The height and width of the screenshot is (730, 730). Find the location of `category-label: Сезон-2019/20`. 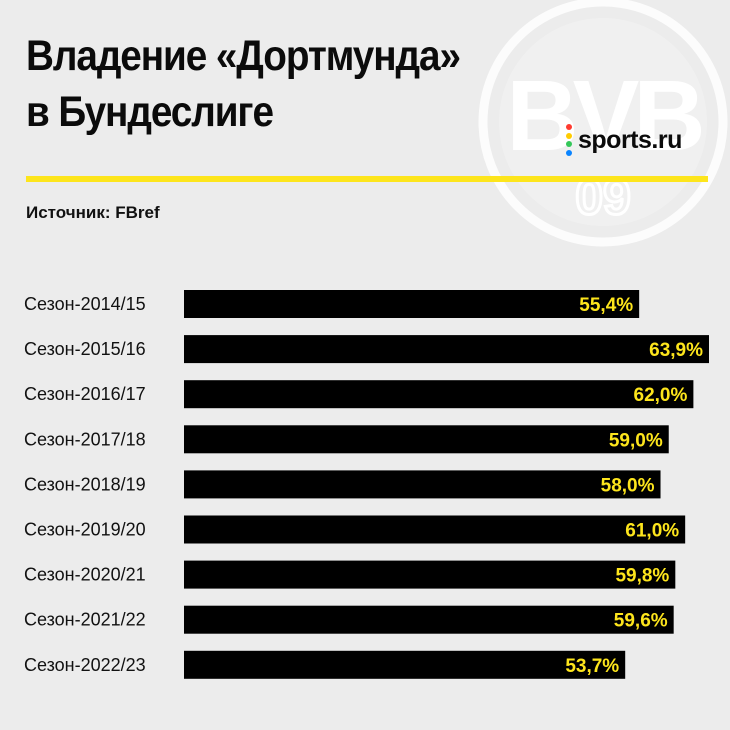

category-label: Сезон-2019/20 is located at coordinates (85, 530).